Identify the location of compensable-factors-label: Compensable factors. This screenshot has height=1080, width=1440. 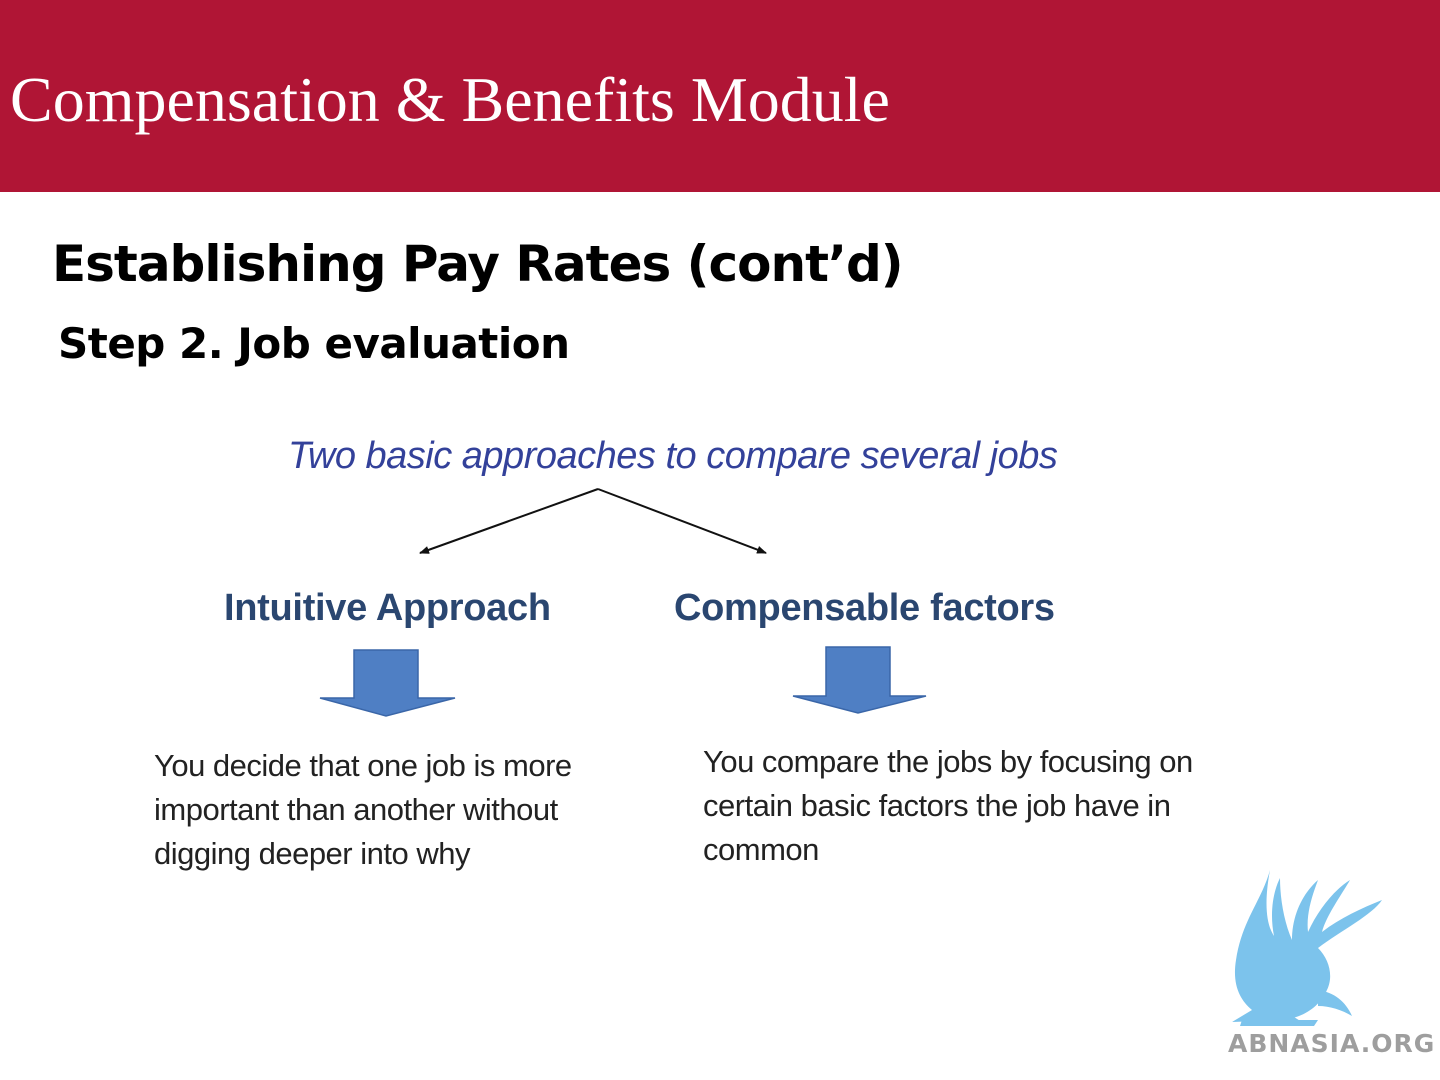
(864, 608).